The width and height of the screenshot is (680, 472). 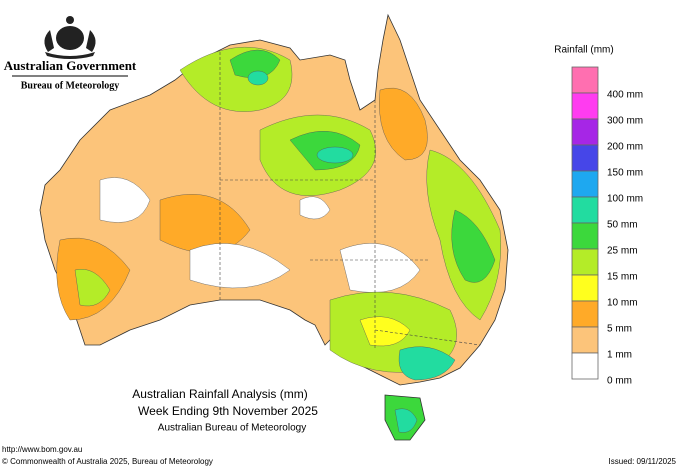 What do you see at coordinates (625, 199) in the screenshot?
I see `legend-label: 100 mm` at bounding box center [625, 199].